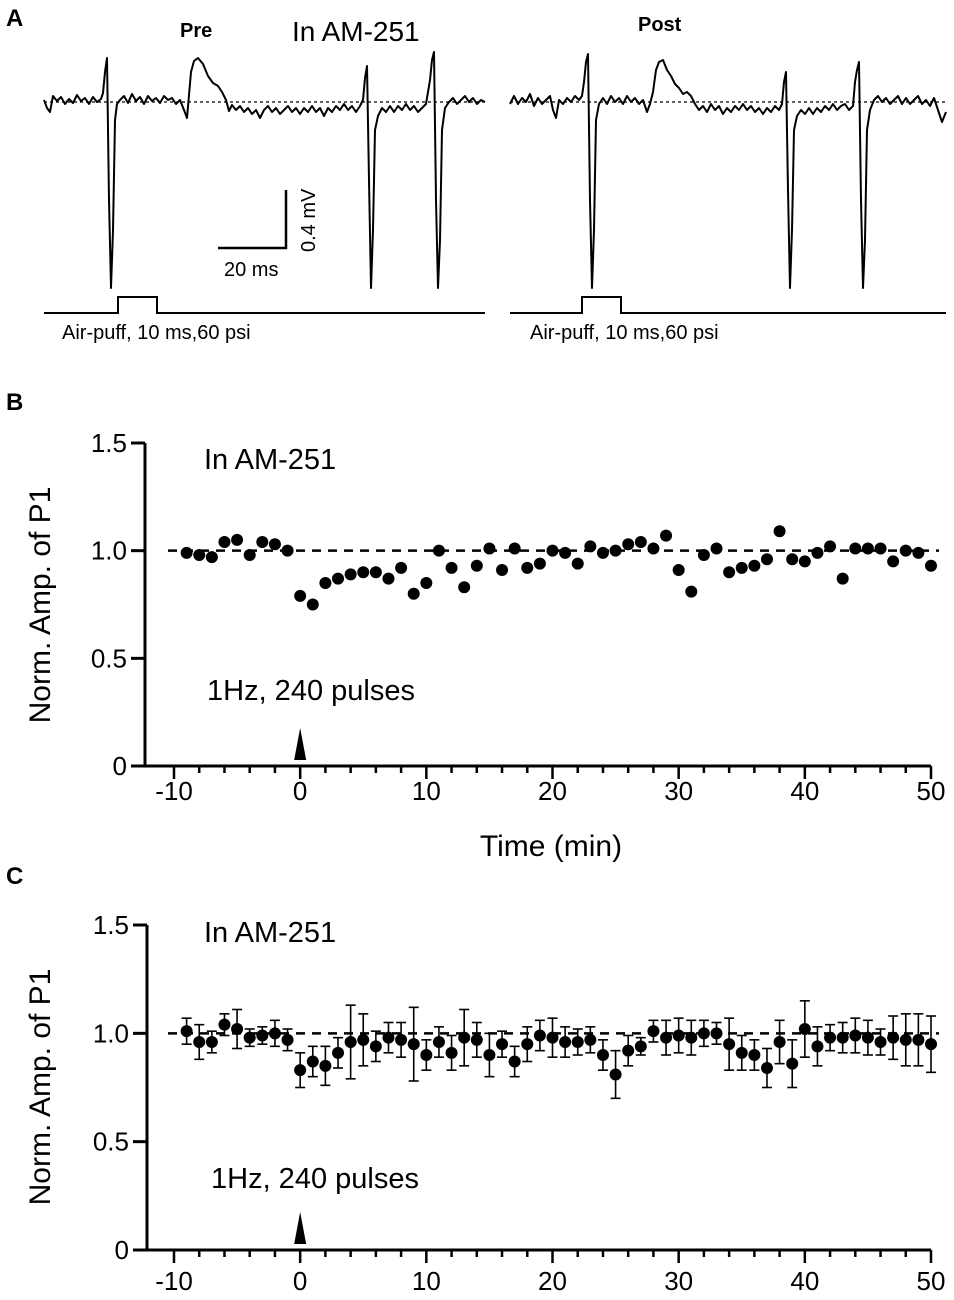 The height and width of the screenshot is (1300, 954). I want to click on chart-c-y-tick-label: 0.5, so click(111, 1142).